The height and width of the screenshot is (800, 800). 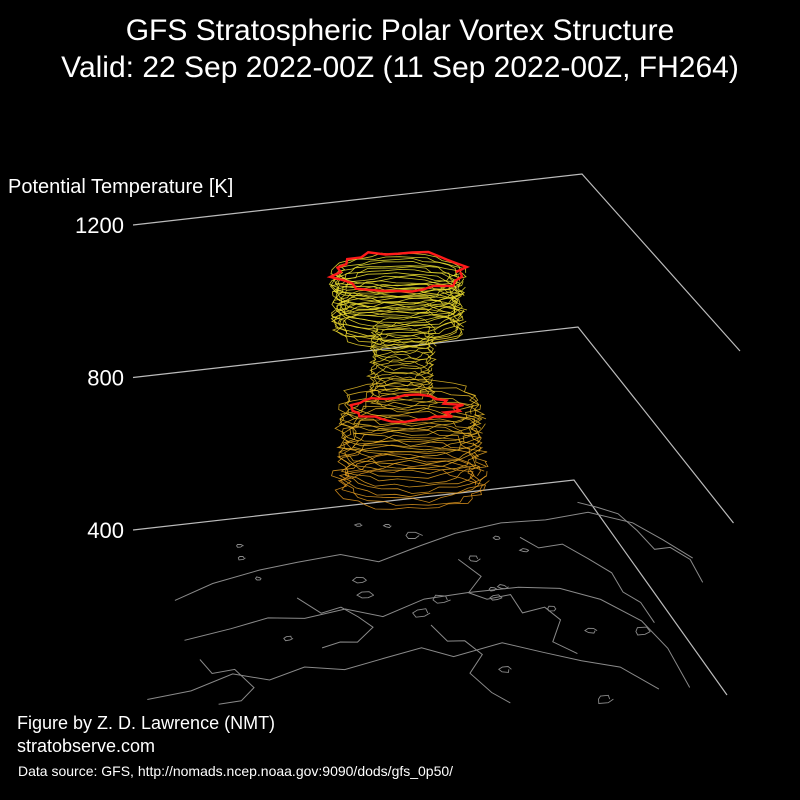 I want to click on vortex-isosurface, so click(x=408, y=380).